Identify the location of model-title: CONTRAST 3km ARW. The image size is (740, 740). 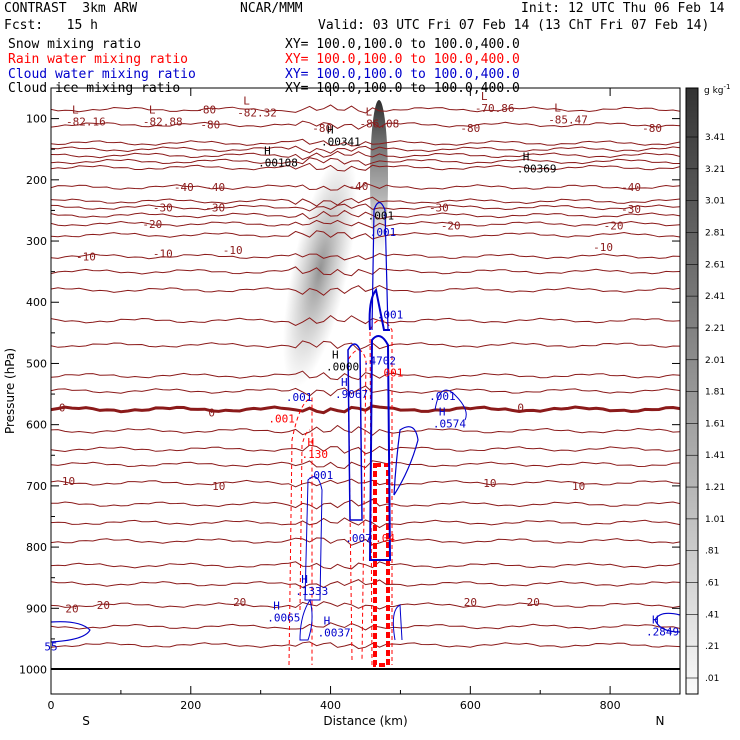
(71, 8).